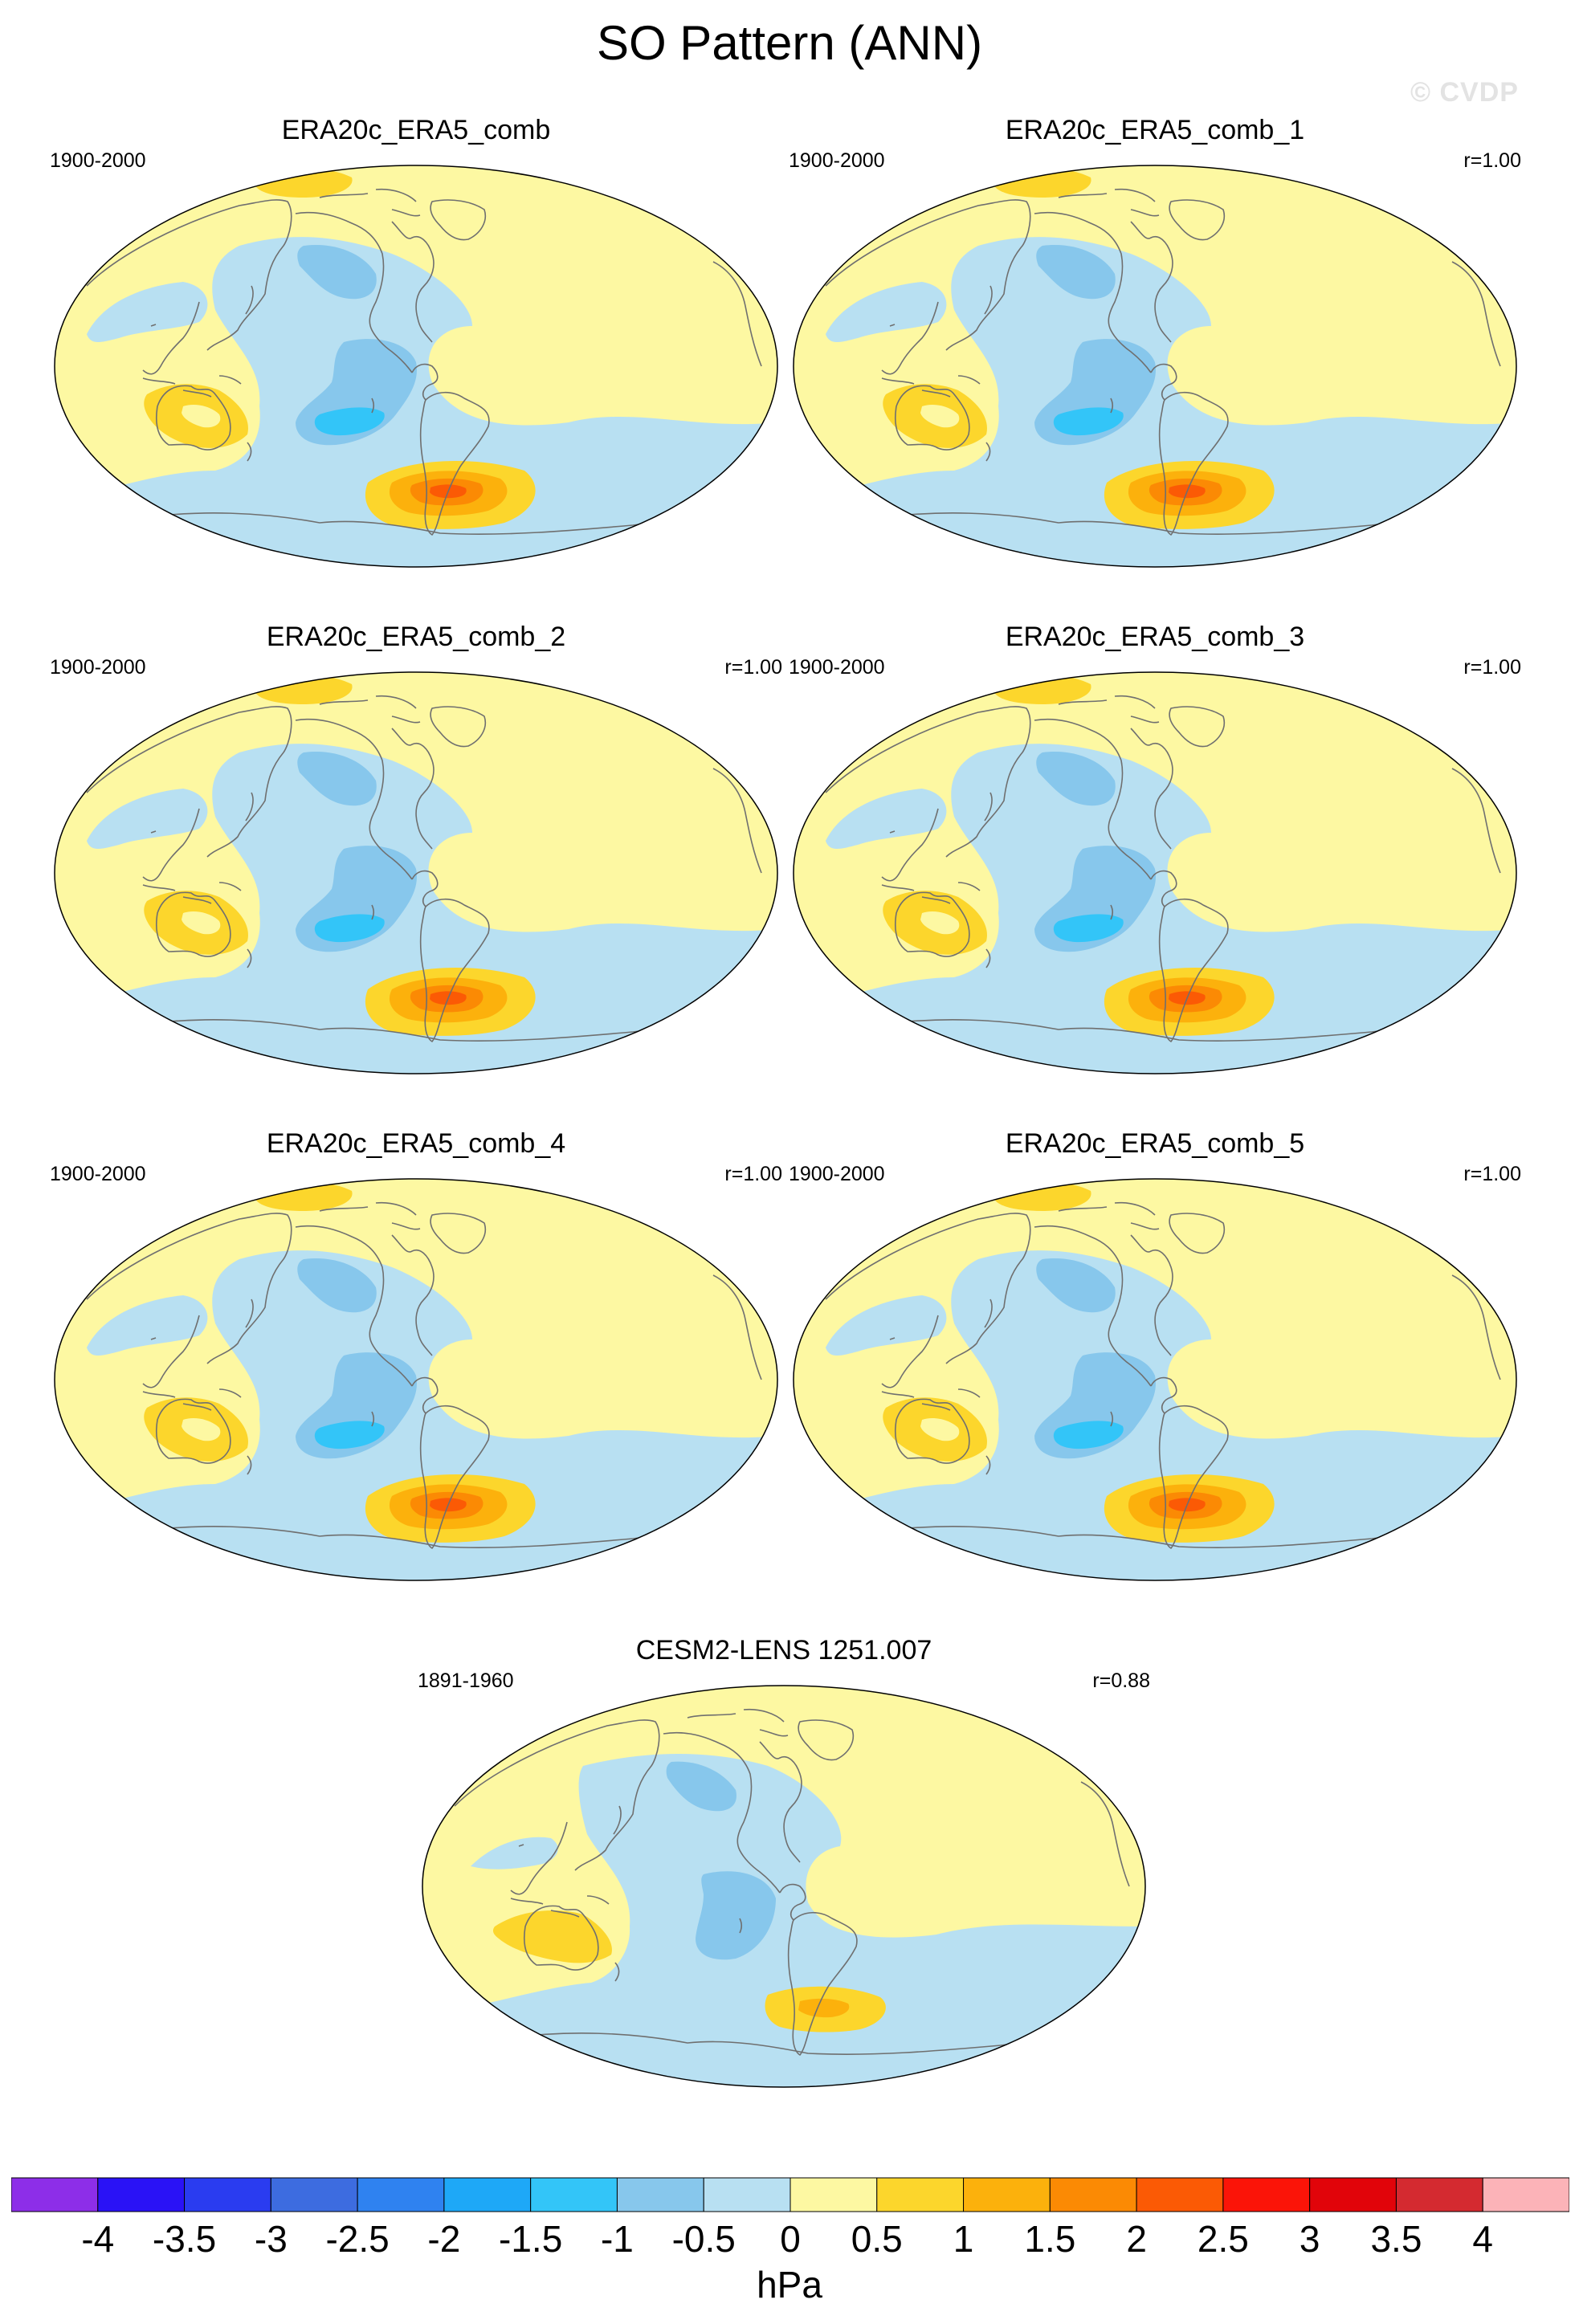 Image resolution: width=1579 pixels, height=2324 pixels. Describe the element at coordinates (271, 2239) in the screenshot. I see `colorbar-tick-label: -3` at that location.